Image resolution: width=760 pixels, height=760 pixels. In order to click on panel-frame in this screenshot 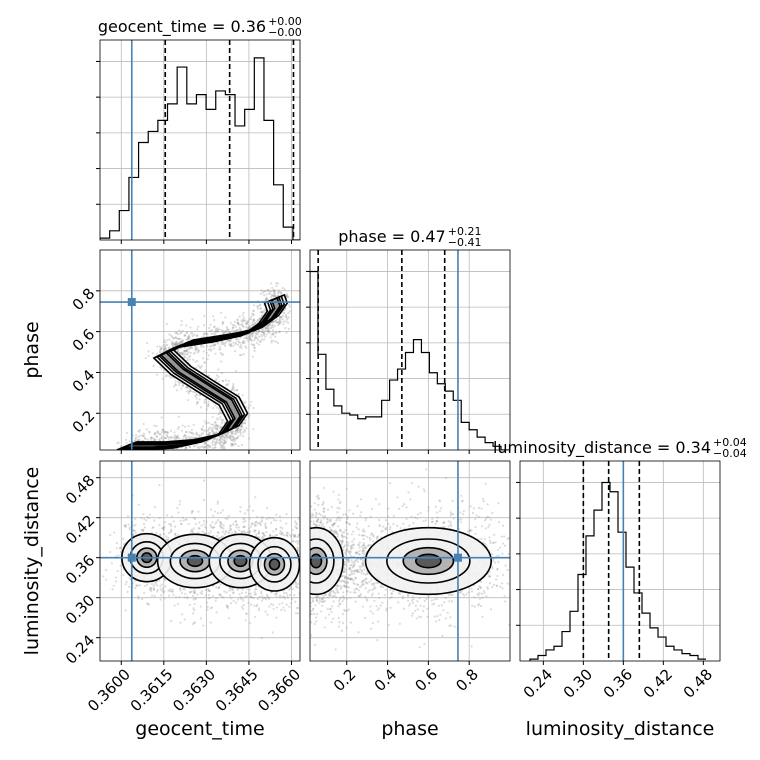, I will do `click(620, 561)`.